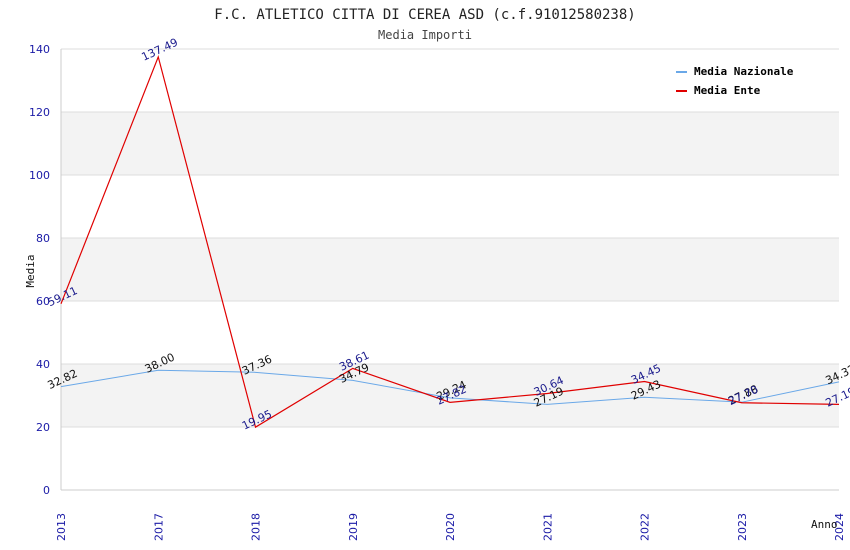 The width and height of the screenshot is (850, 550). Describe the element at coordinates (43, 364) in the screenshot. I see `y-tick-label: 40` at that location.